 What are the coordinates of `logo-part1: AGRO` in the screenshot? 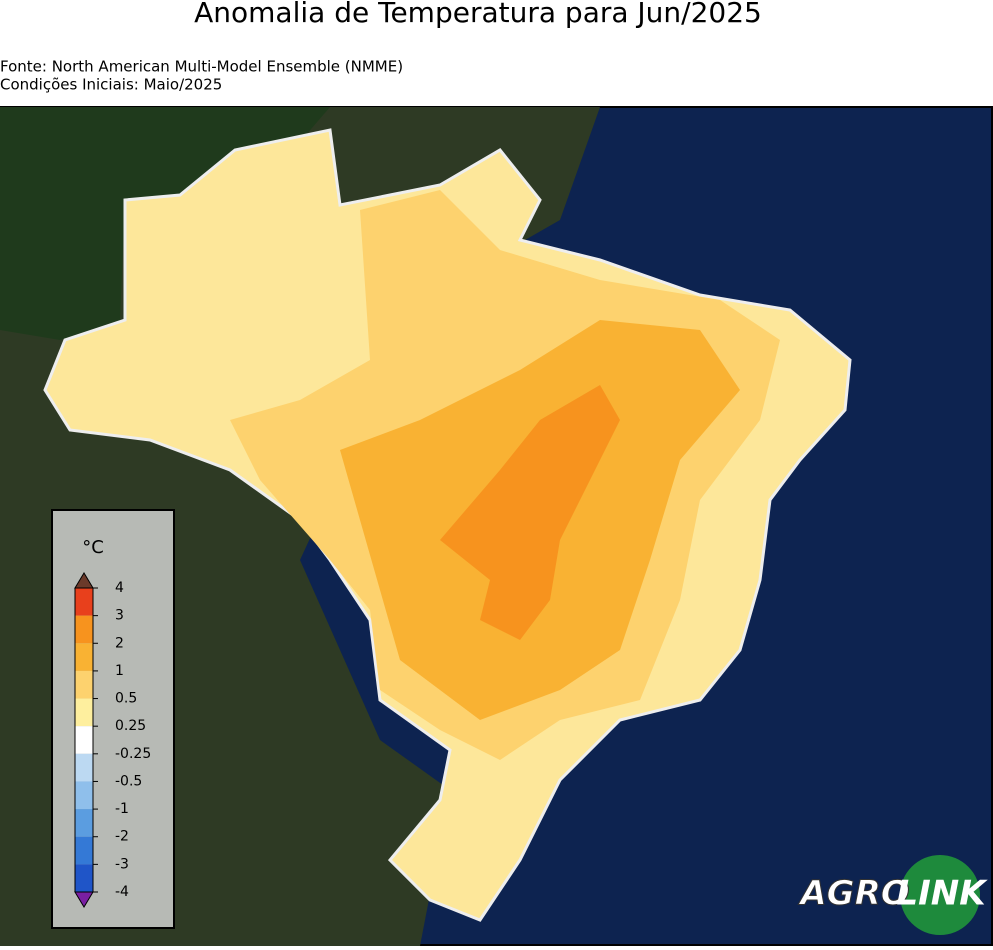 It's located at (853, 894).